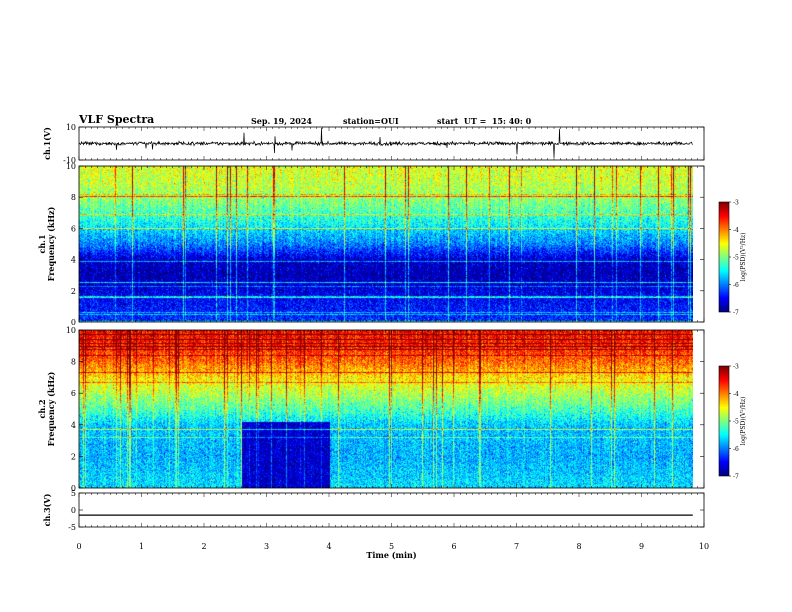 This screenshot has height=612, width=792. Describe the element at coordinates (47, 143) in the screenshot. I see `ch1_waveform-y-label: ch.1(V)` at that location.